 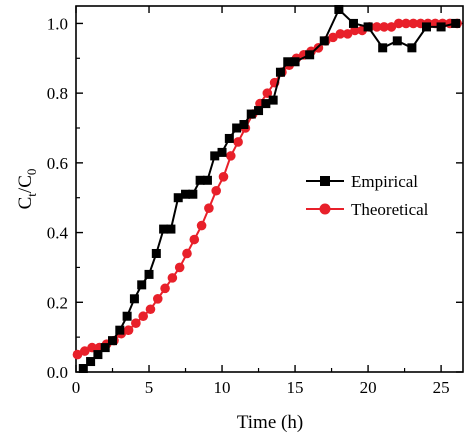 I want to click on y-tick-label: 0.8, so click(x=57, y=93).